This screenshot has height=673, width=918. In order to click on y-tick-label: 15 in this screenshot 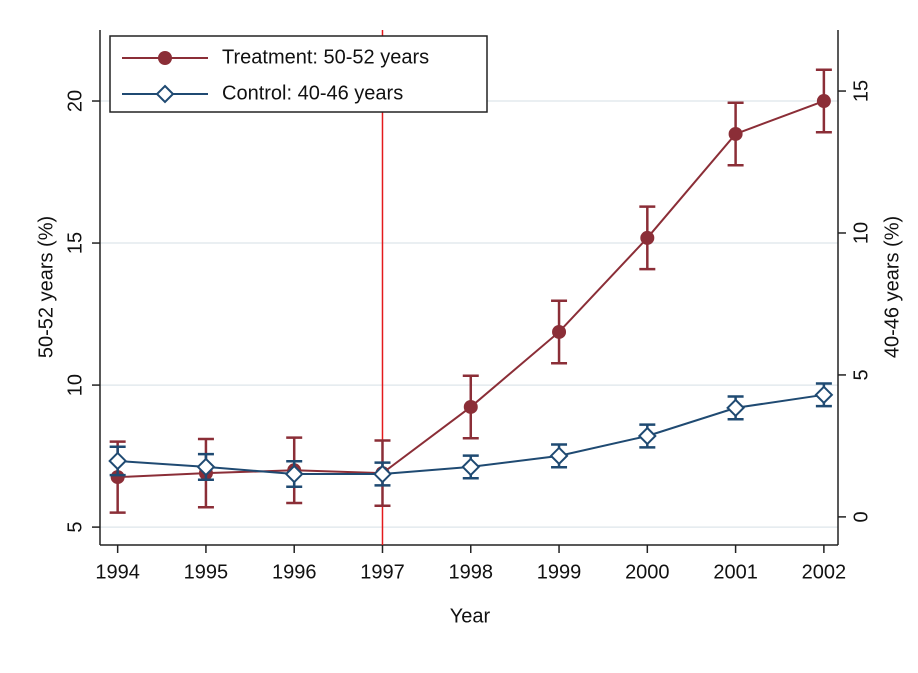, I will do `click(75, 243)`.